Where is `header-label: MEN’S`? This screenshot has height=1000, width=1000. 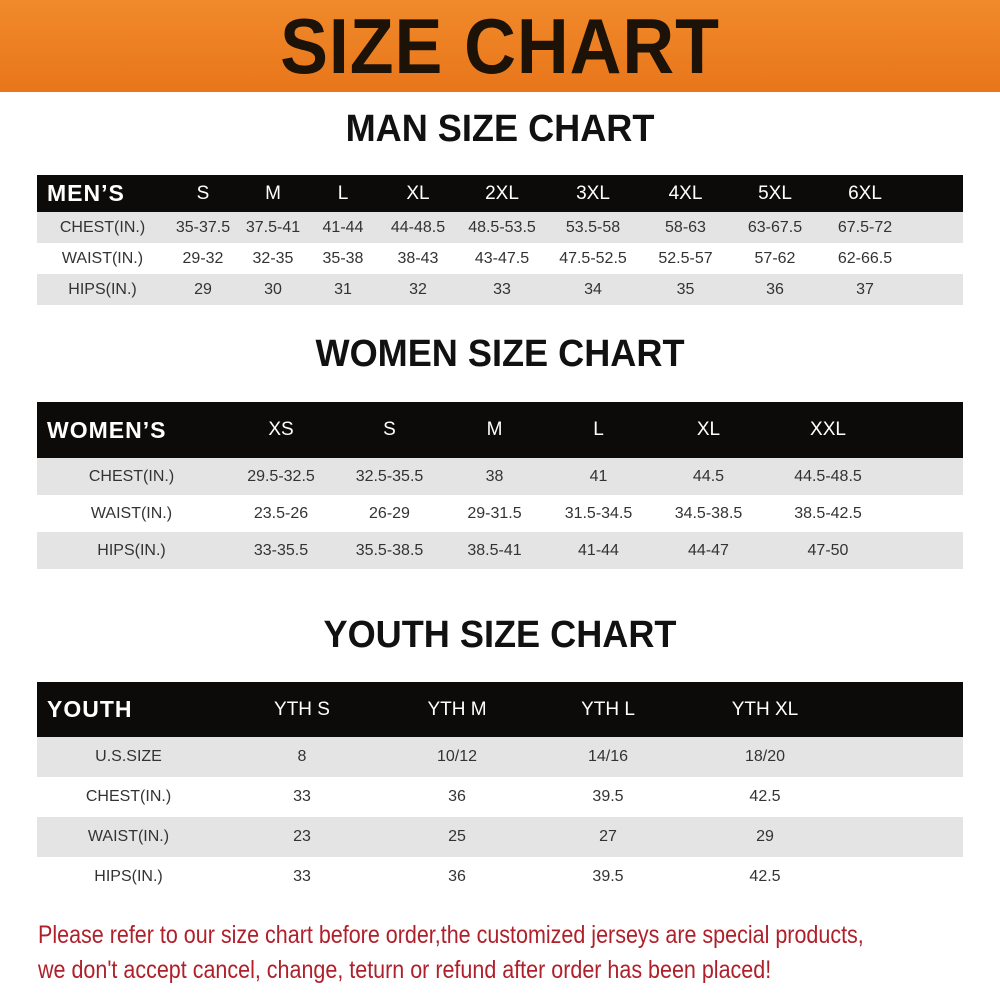 header-label: MEN’S is located at coordinates (102, 193).